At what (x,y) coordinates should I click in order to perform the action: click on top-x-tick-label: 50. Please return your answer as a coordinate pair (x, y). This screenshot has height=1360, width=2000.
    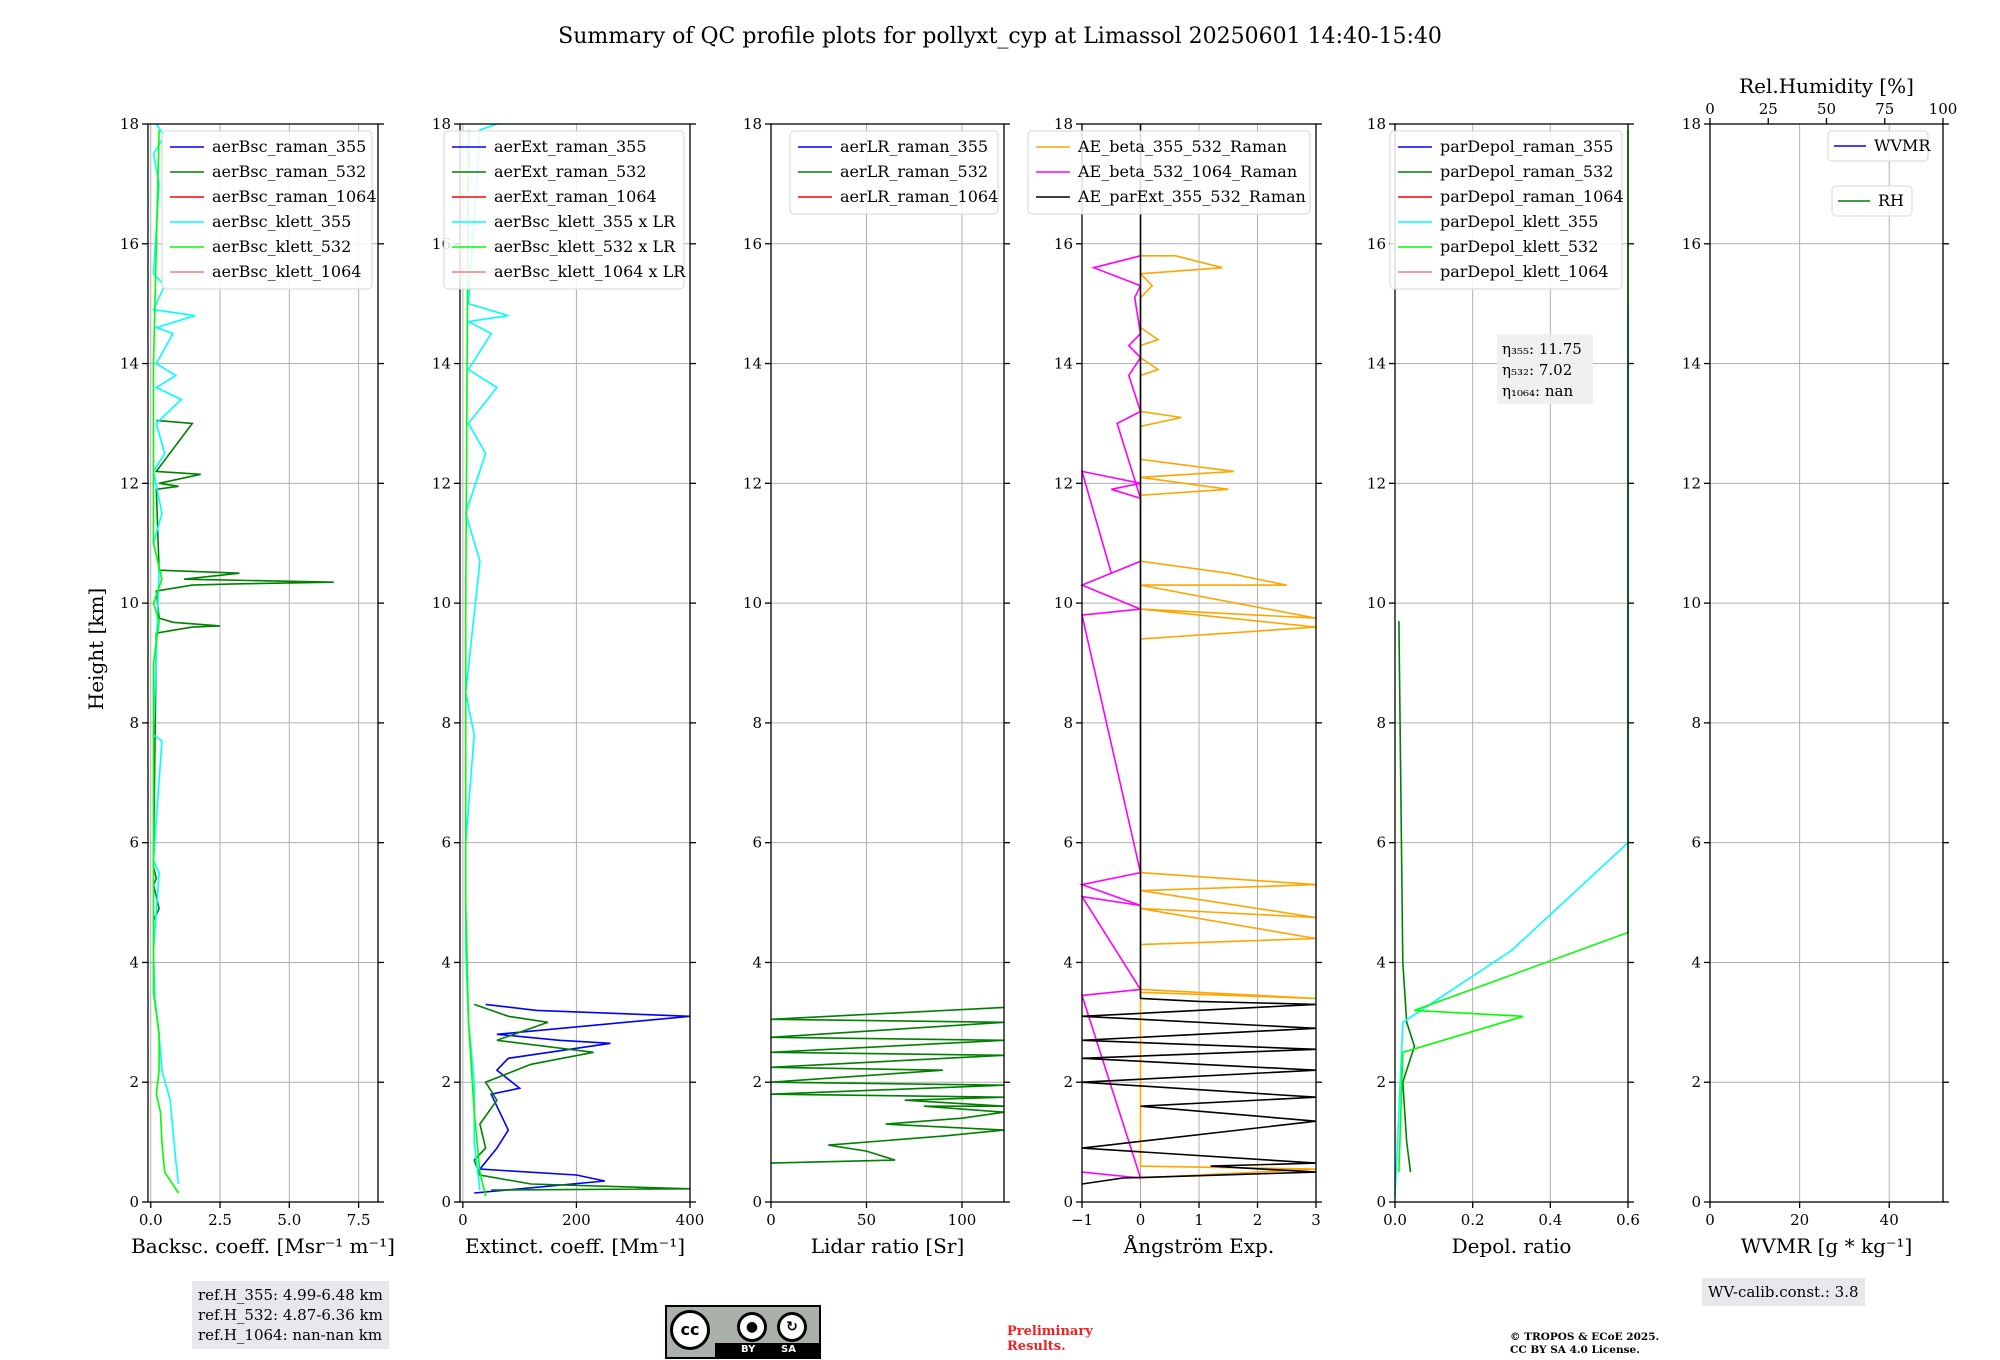
    Looking at the image, I should click on (1826, 109).